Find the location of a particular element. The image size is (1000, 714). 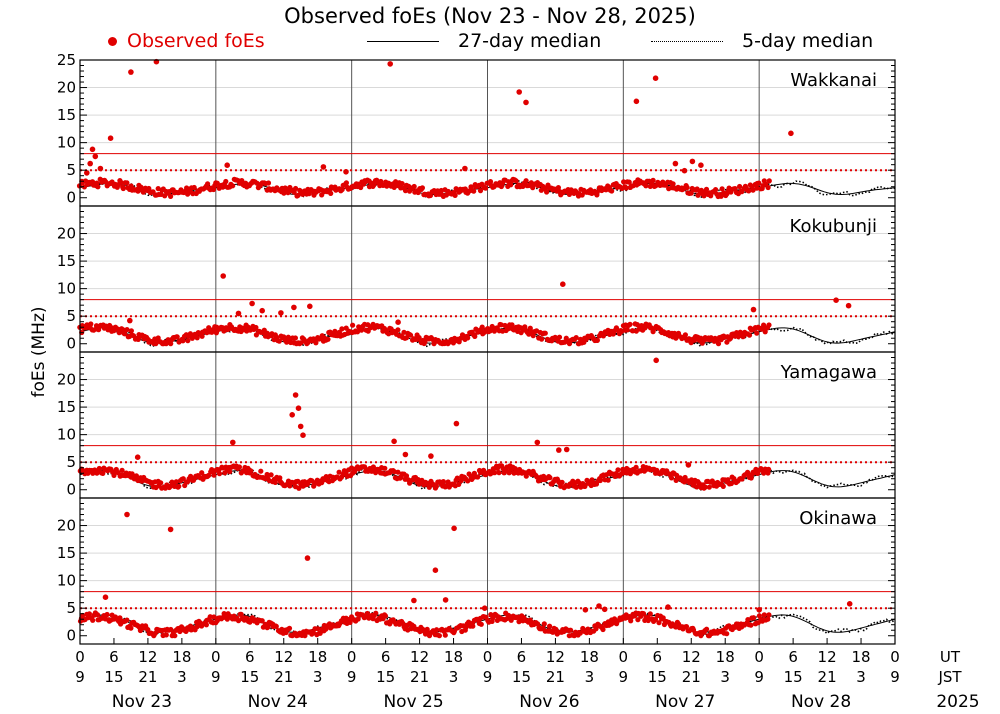

day-label: Nov 25 is located at coordinates (413, 702).